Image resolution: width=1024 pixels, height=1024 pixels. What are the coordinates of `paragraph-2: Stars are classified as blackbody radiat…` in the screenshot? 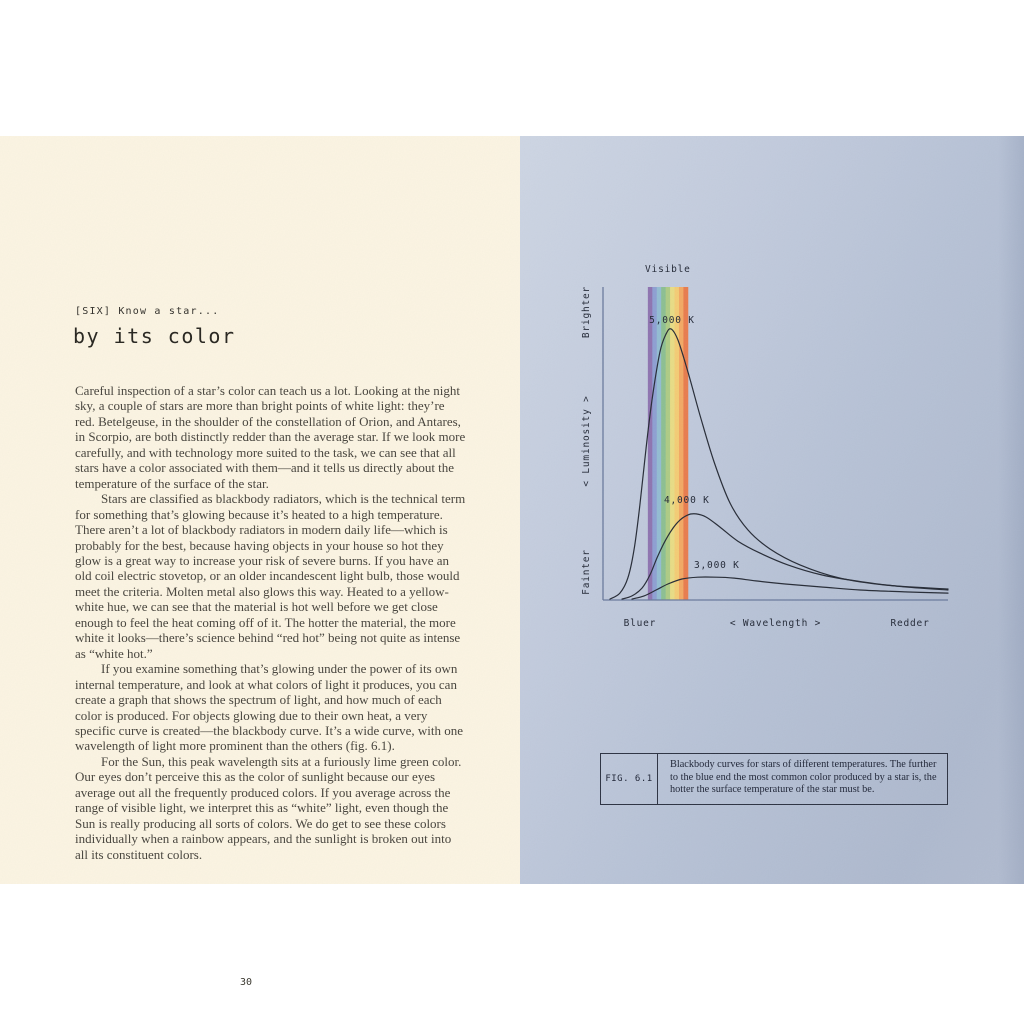 It's located at (270, 576).